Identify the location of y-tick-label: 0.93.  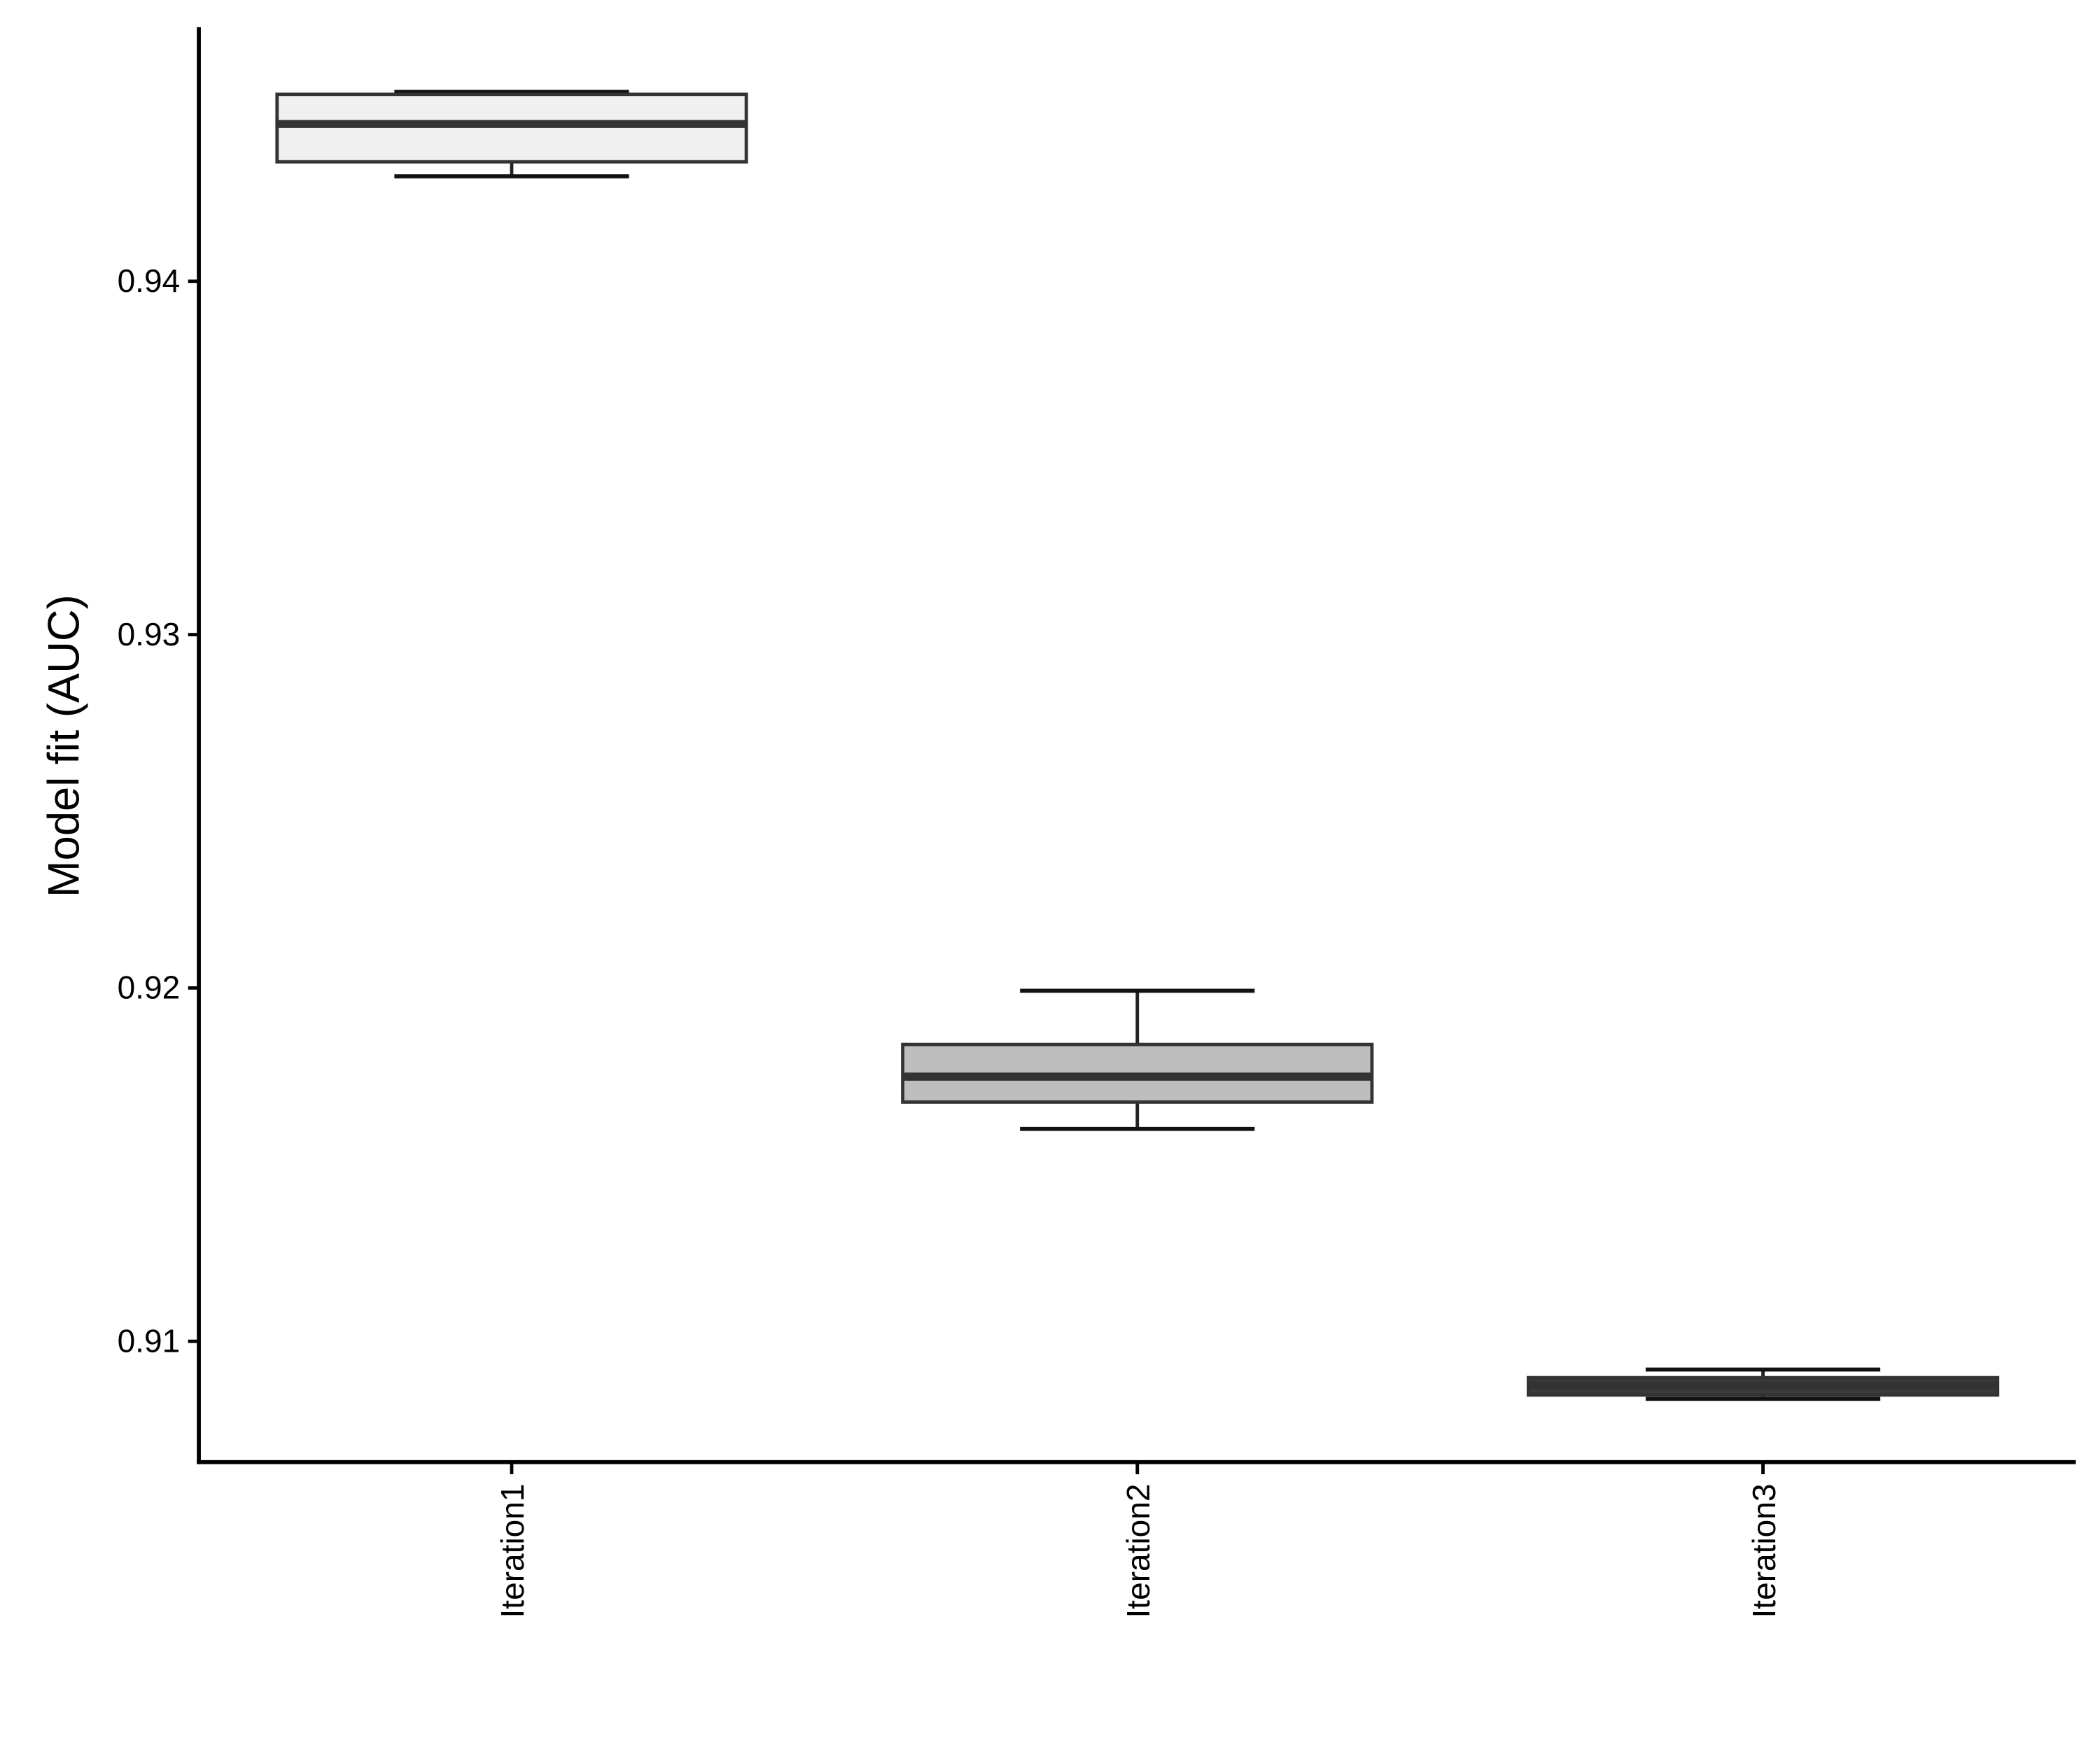
(149, 634).